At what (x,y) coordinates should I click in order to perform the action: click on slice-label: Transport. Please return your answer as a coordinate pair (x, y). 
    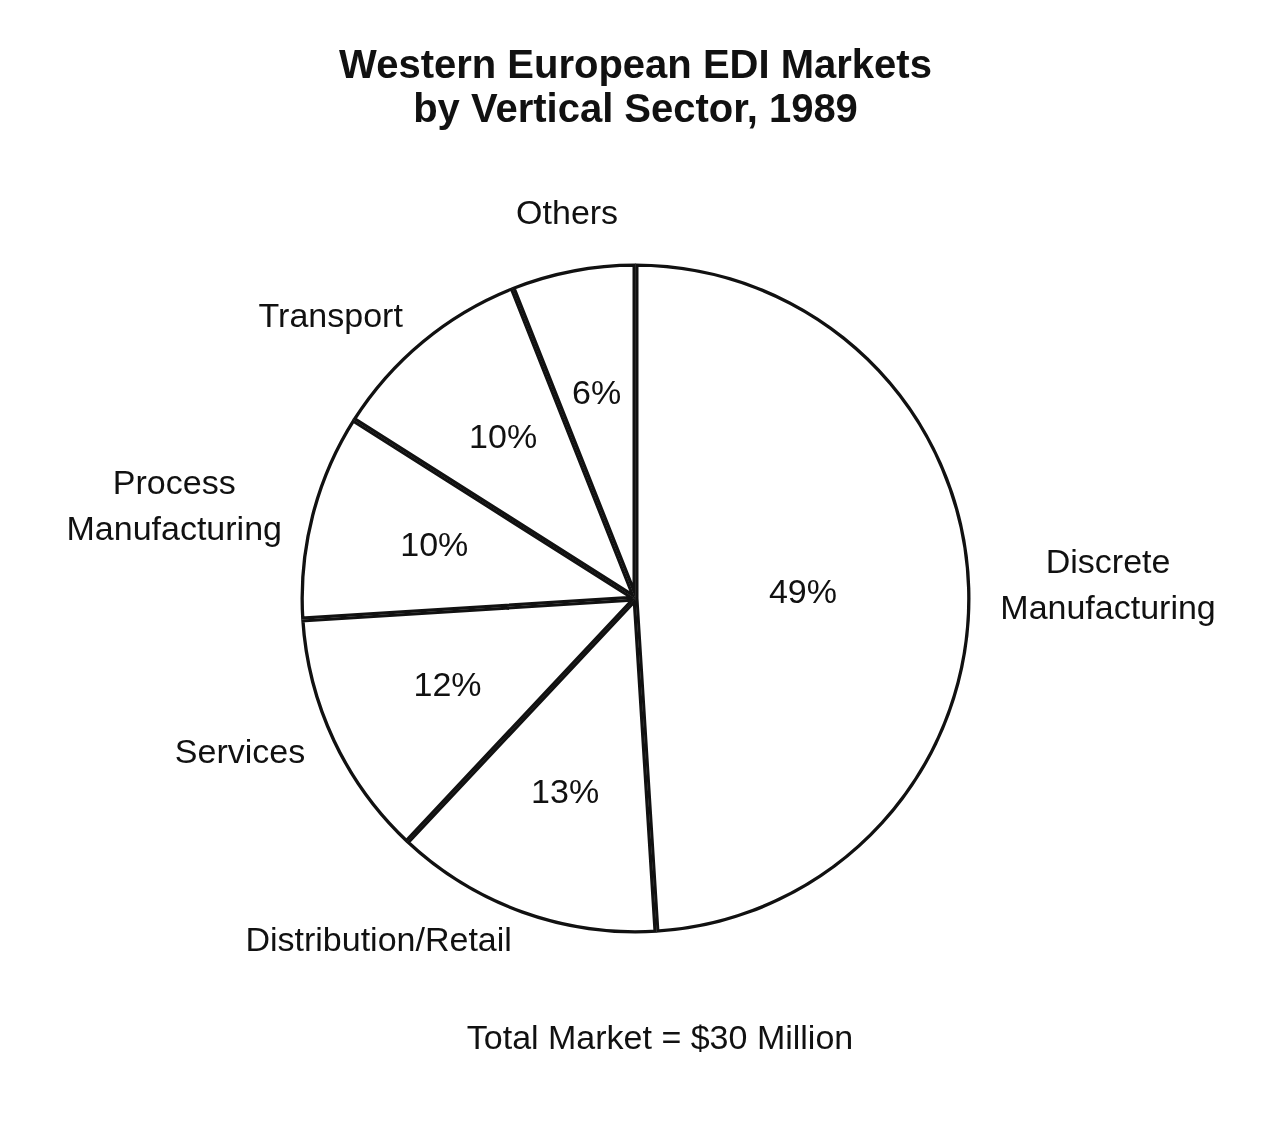
    Looking at the image, I should click on (331, 314).